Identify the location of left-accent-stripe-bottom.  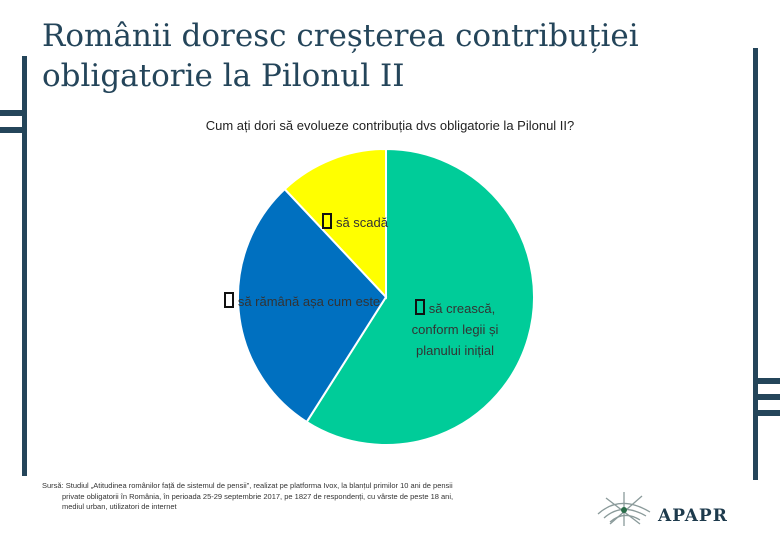
(11, 130).